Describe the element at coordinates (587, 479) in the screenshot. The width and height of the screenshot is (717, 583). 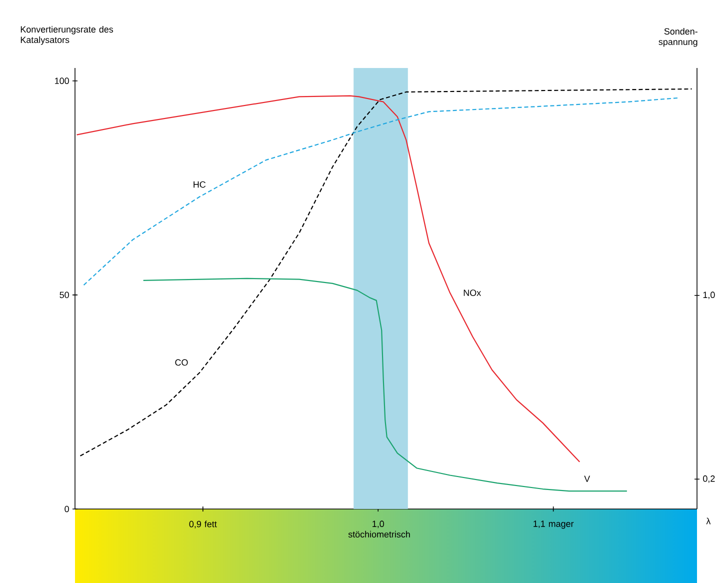
I see `series-label: V` at that location.